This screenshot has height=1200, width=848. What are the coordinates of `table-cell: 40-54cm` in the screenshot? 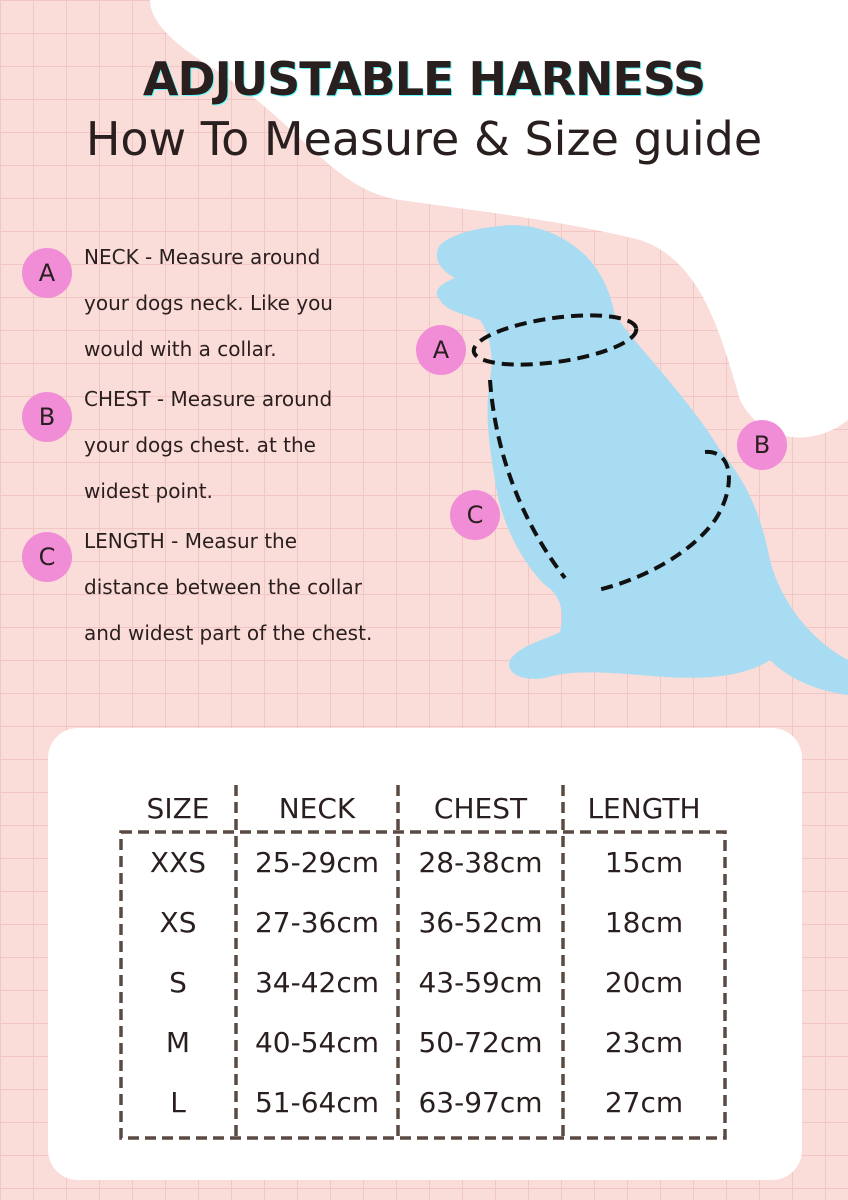 It's located at (317, 1042).